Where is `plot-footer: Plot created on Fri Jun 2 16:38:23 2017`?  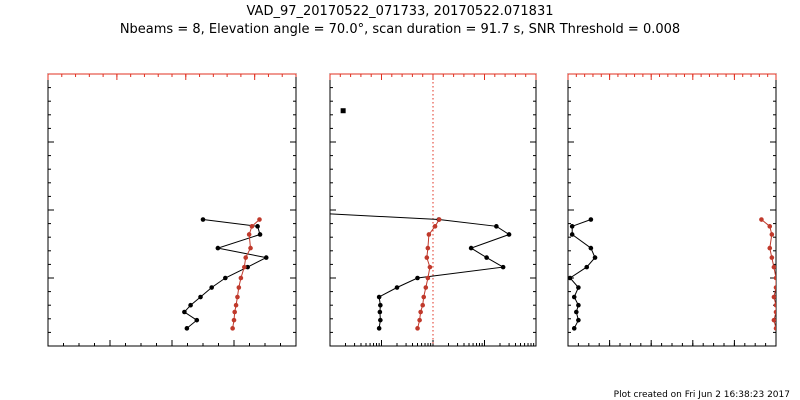
plot-footer: Plot created on Fri Jun 2 16:38:23 2017 is located at coordinates (702, 395).